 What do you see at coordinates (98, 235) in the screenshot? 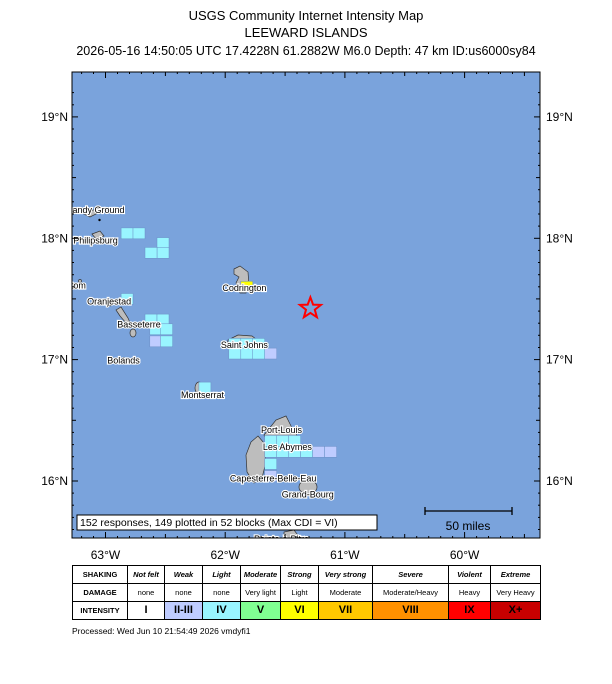
I see `saint-martin-island` at bounding box center [98, 235].